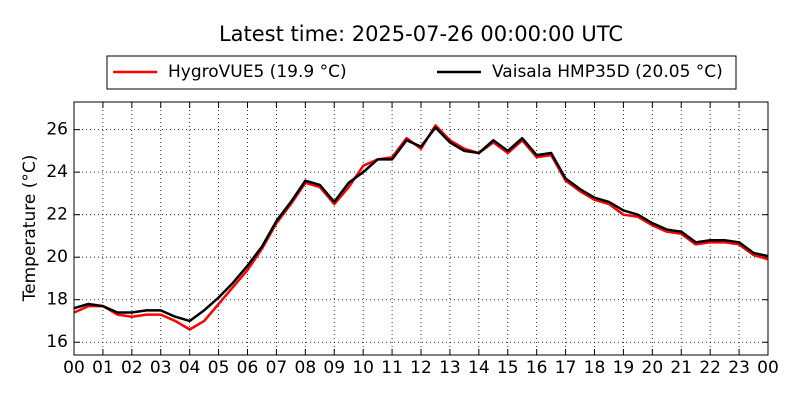 Image resolution: width=800 pixels, height=400 pixels. Describe the element at coordinates (334, 368) in the screenshot. I see `x-tick-label: 09` at that location.